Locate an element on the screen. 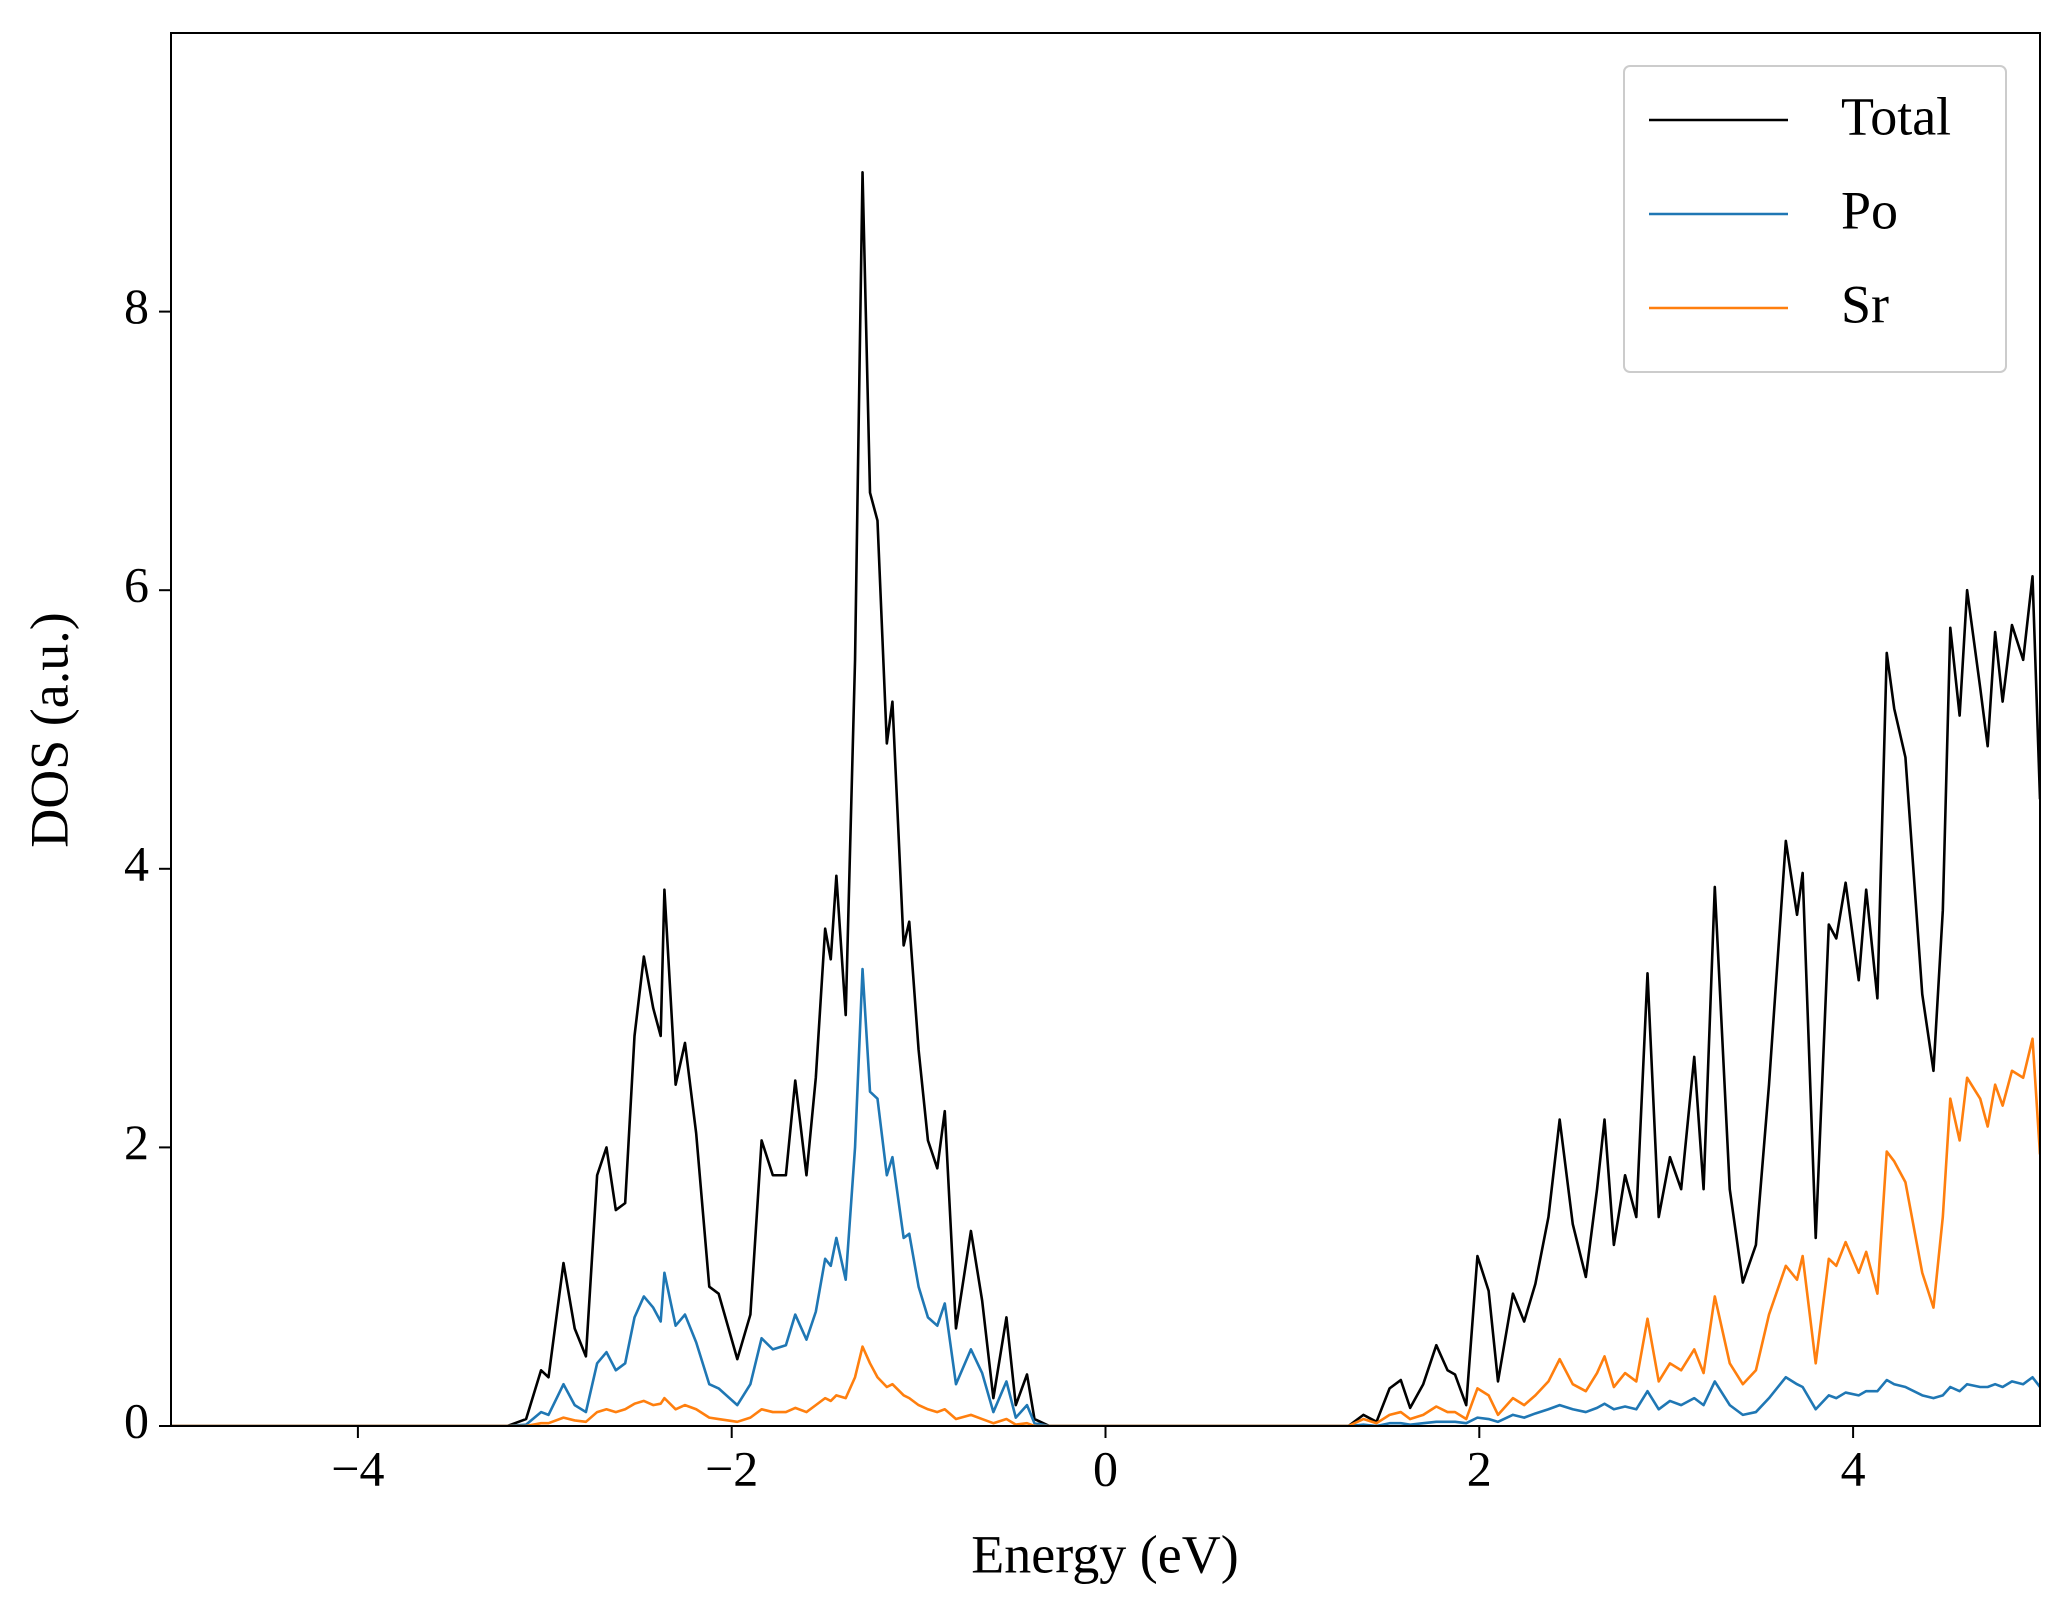 The image size is (2063, 1617). y-tick-label: 6 is located at coordinates (136, 585).